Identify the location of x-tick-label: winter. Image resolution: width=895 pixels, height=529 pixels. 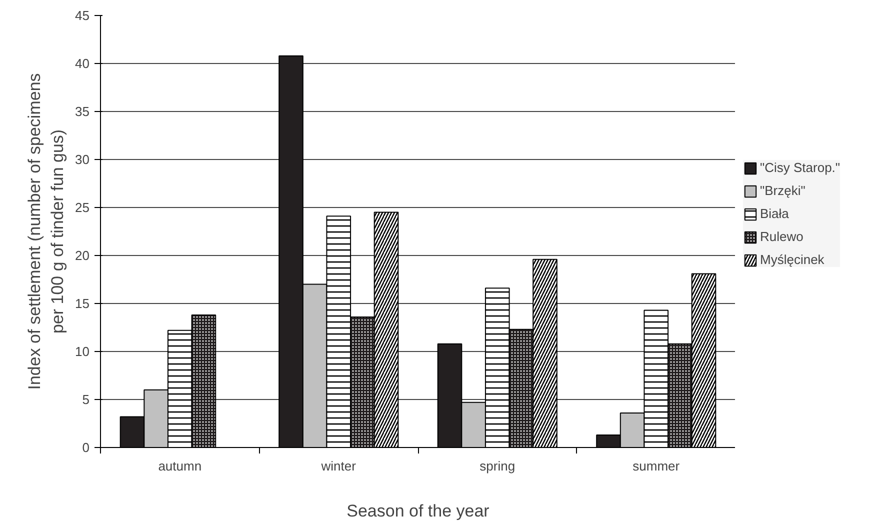
(338, 466).